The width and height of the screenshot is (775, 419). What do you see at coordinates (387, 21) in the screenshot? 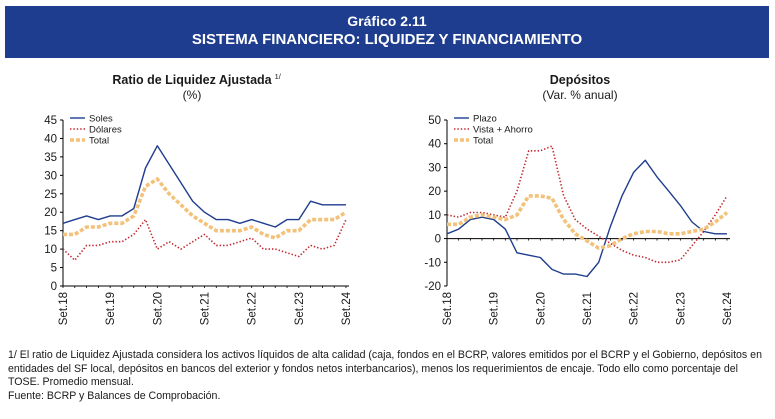
I see `chart-number: Gráfico 2.11` at bounding box center [387, 21].